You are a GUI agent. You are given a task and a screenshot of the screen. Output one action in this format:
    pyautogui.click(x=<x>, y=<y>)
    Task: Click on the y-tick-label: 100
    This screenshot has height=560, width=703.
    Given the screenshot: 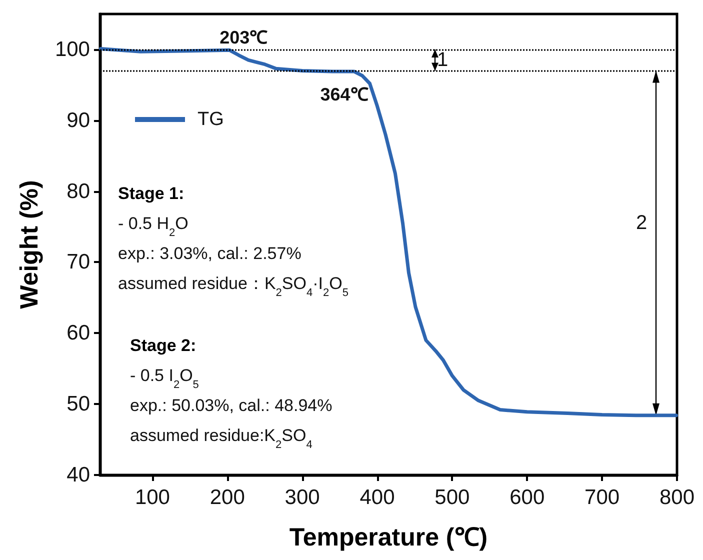 What is the action you would take?
    pyautogui.click(x=72, y=49)
    